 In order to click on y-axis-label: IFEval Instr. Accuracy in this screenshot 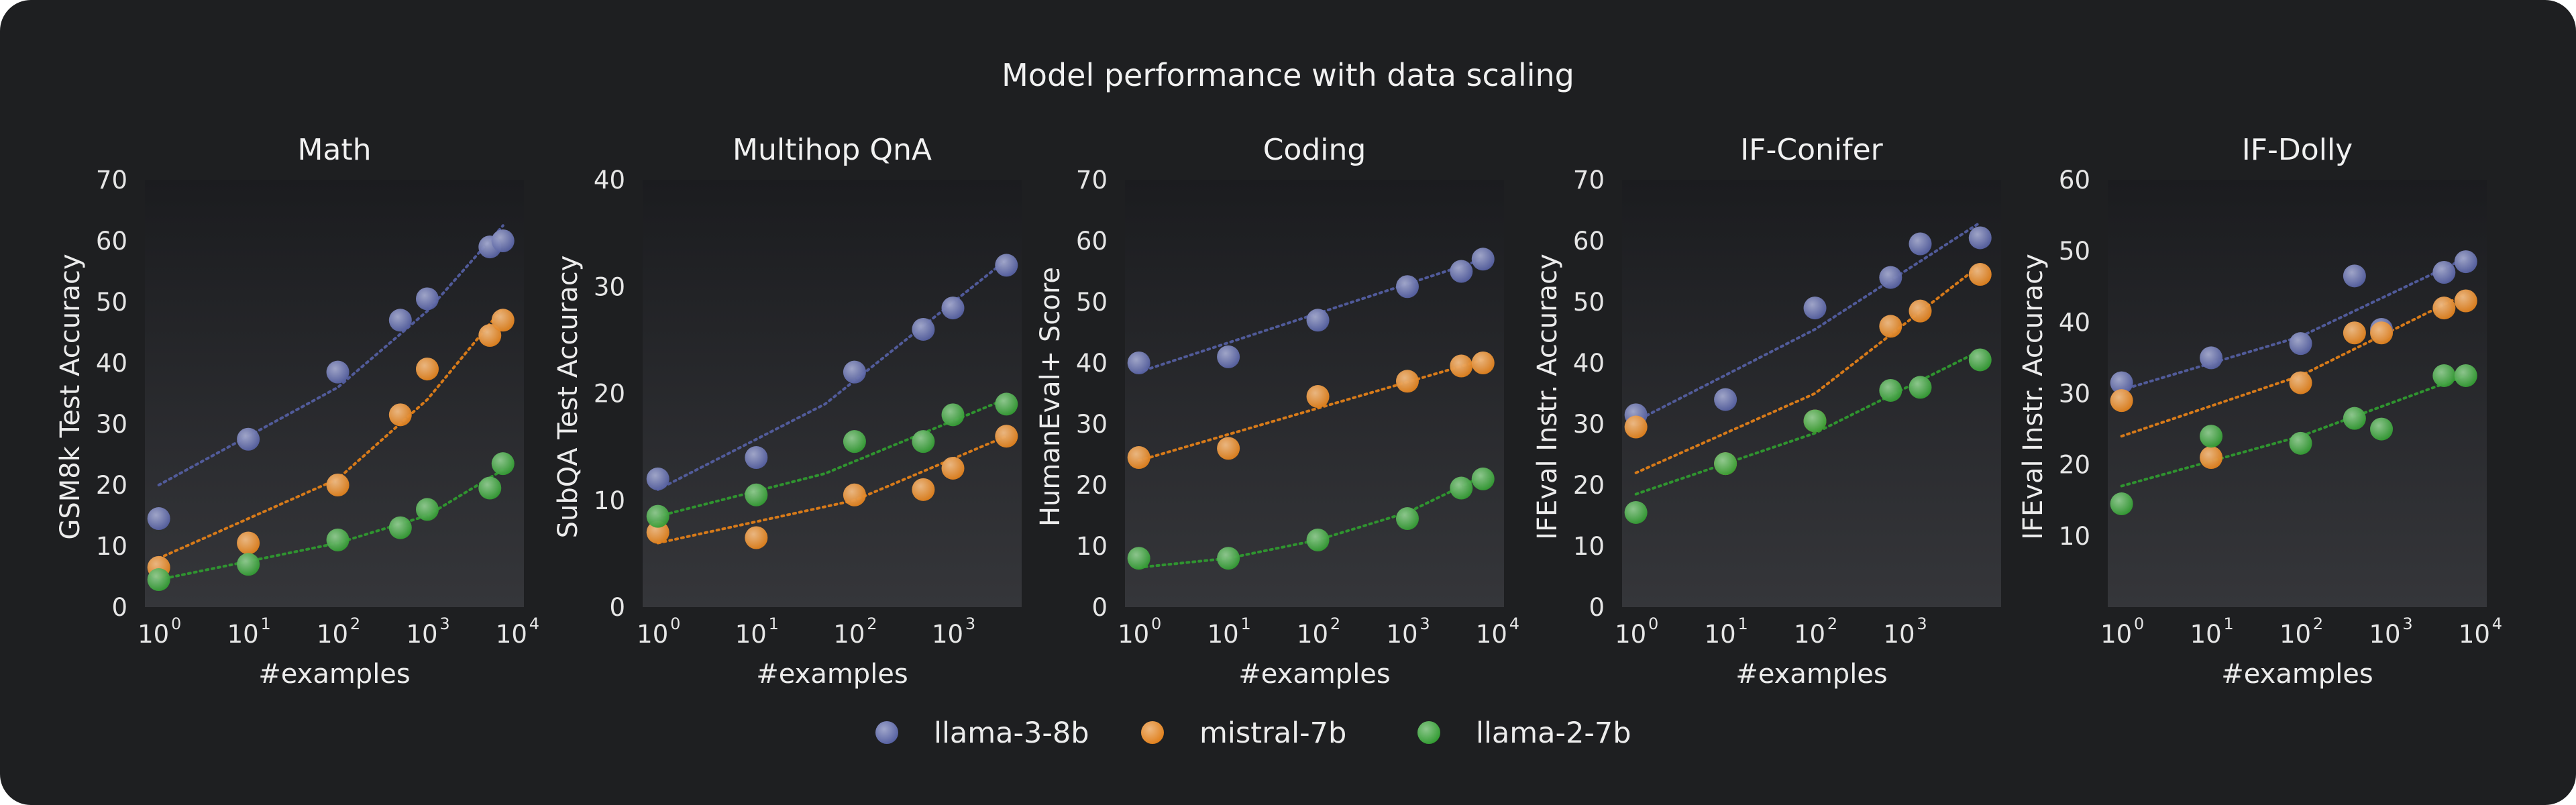, I will do `click(1547, 397)`.